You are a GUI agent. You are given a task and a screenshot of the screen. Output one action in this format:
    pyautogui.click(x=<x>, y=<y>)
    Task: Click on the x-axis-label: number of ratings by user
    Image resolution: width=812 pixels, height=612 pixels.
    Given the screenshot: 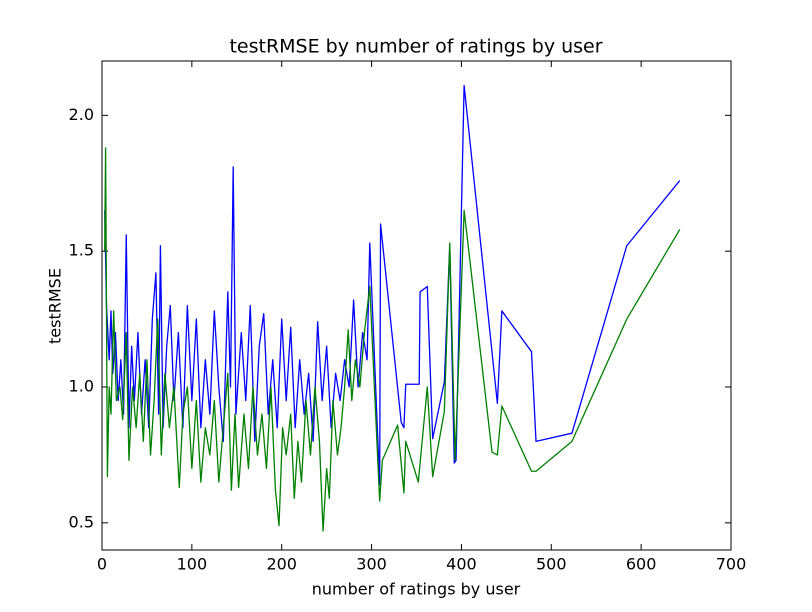 What is the action you would take?
    pyautogui.click(x=416, y=589)
    